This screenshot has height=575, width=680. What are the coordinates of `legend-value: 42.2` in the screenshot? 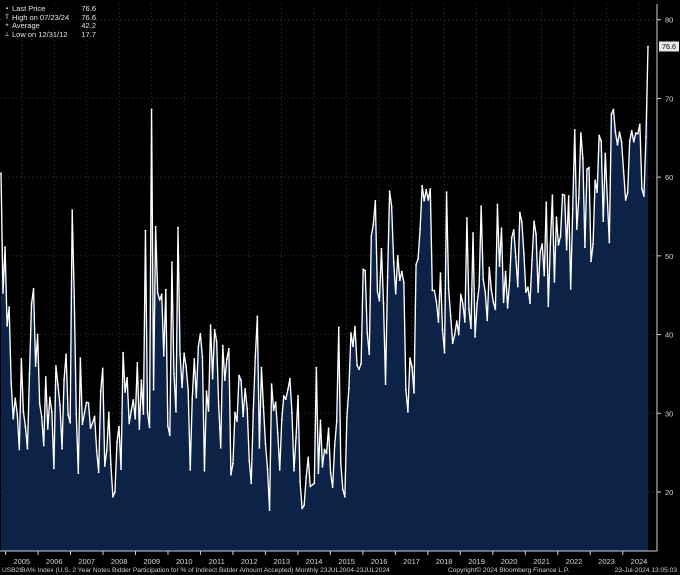 It's located at (88, 26).